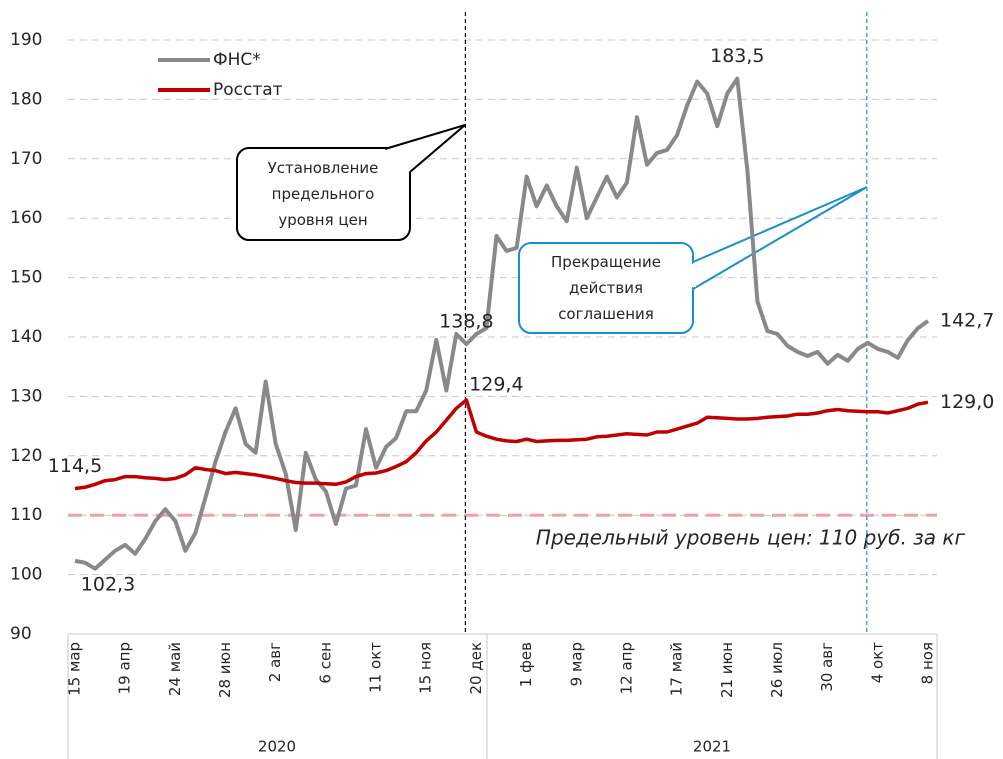 The height and width of the screenshot is (759, 1003). I want to click on y-tick-label: 90, so click(21, 634).